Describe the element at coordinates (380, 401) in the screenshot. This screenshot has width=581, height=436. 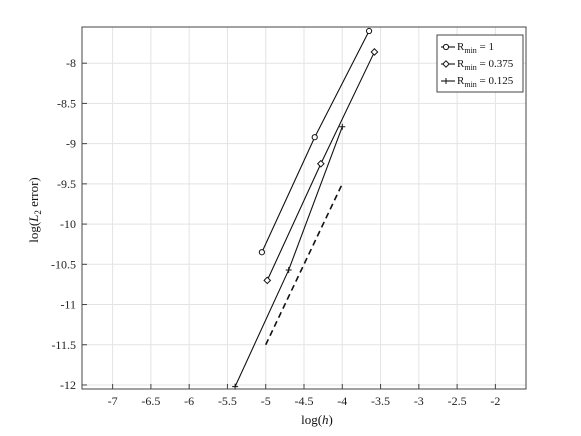
I see `x-tick-label: -3.5` at that location.